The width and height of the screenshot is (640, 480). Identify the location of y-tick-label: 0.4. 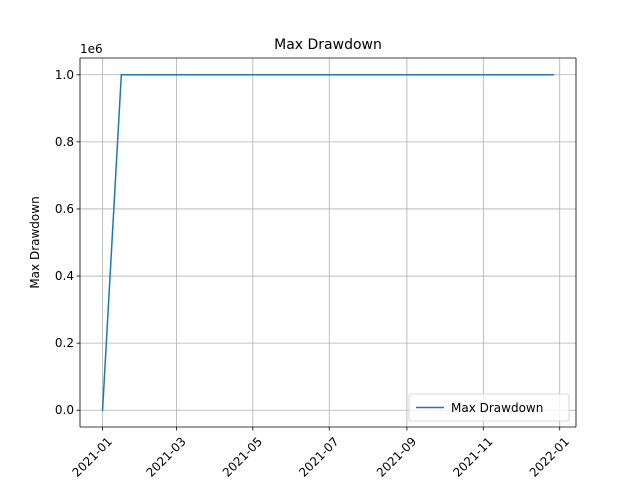
(64, 276).